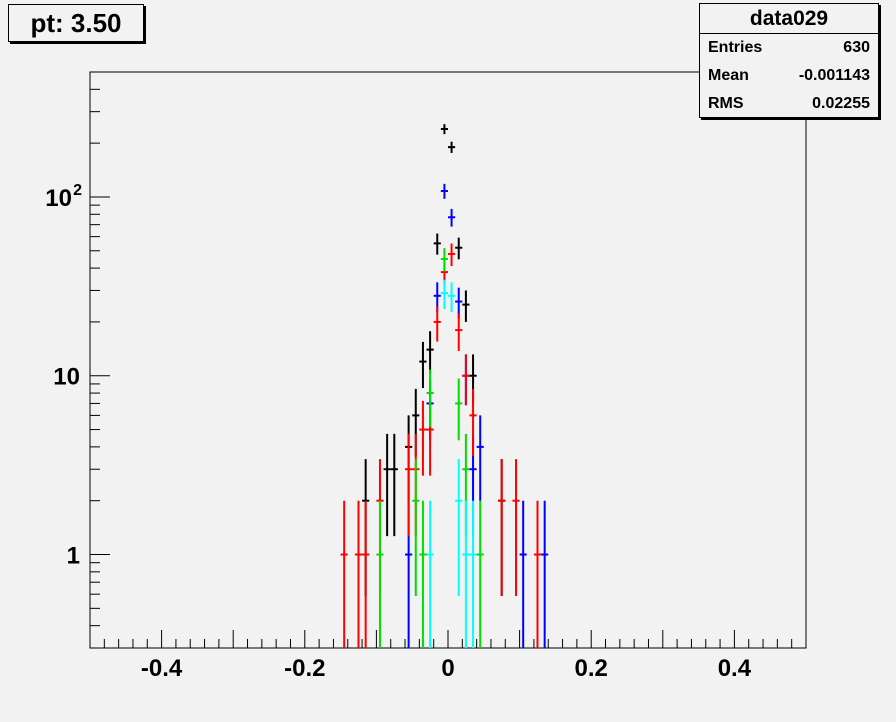 The height and width of the screenshot is (722, 896). Describe the element at coordinates (76, 23) in the screenshot. I see `pad-title: pt: 3.50` at that location.